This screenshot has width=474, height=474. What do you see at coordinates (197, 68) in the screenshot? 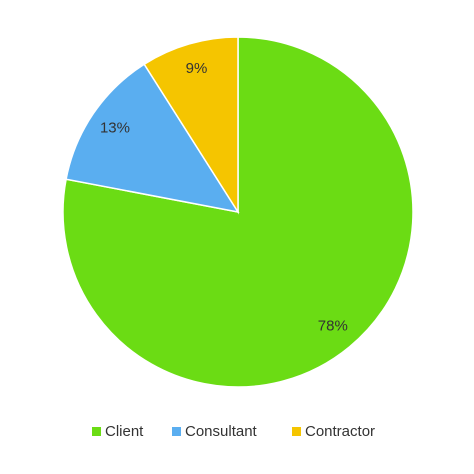
I see `data-label: 9%` at bounding box center [197, 68].